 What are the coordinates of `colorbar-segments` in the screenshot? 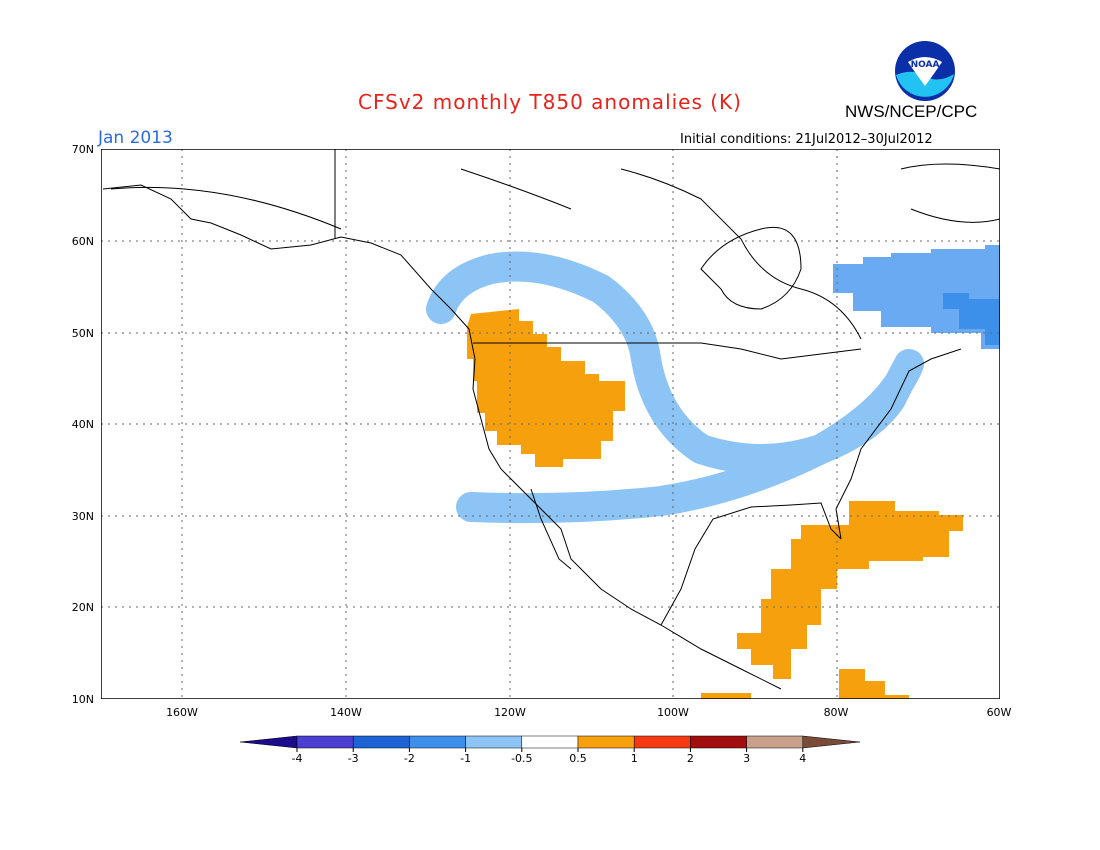 It's located at (550, 742).